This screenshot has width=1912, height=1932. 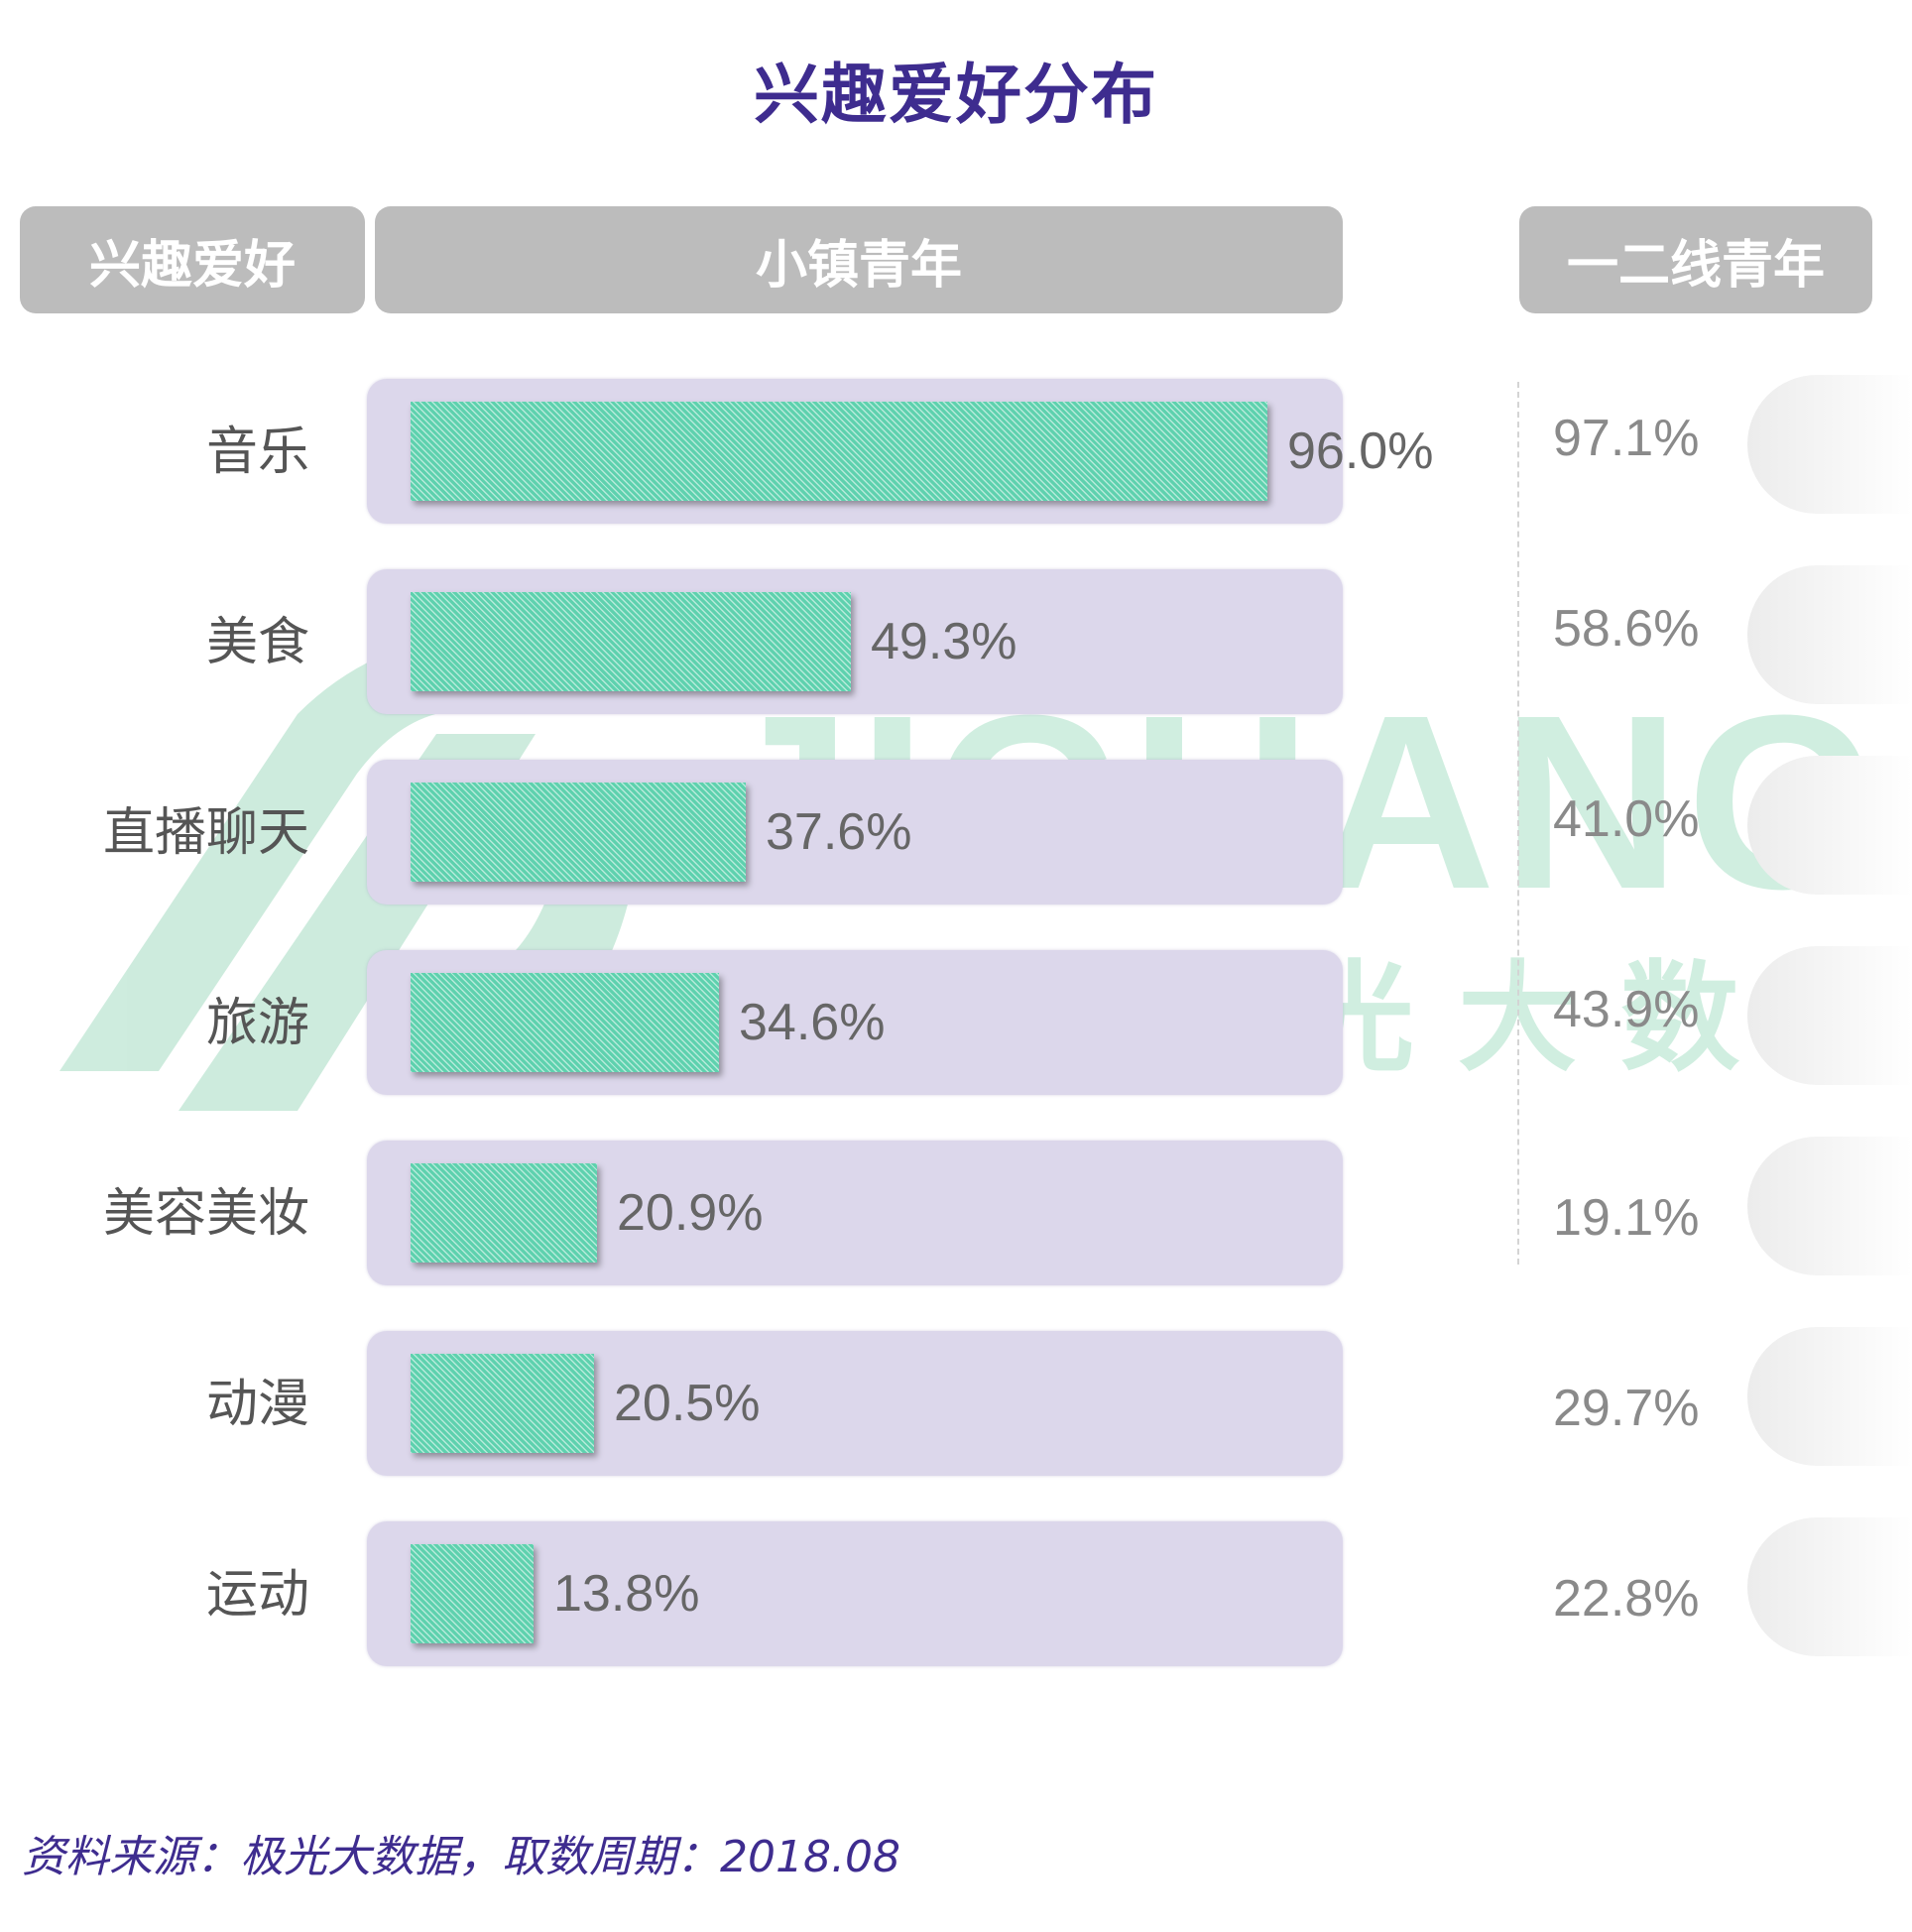 I want to click on category-label: 美容美妆, so click(x=205, y=1214).